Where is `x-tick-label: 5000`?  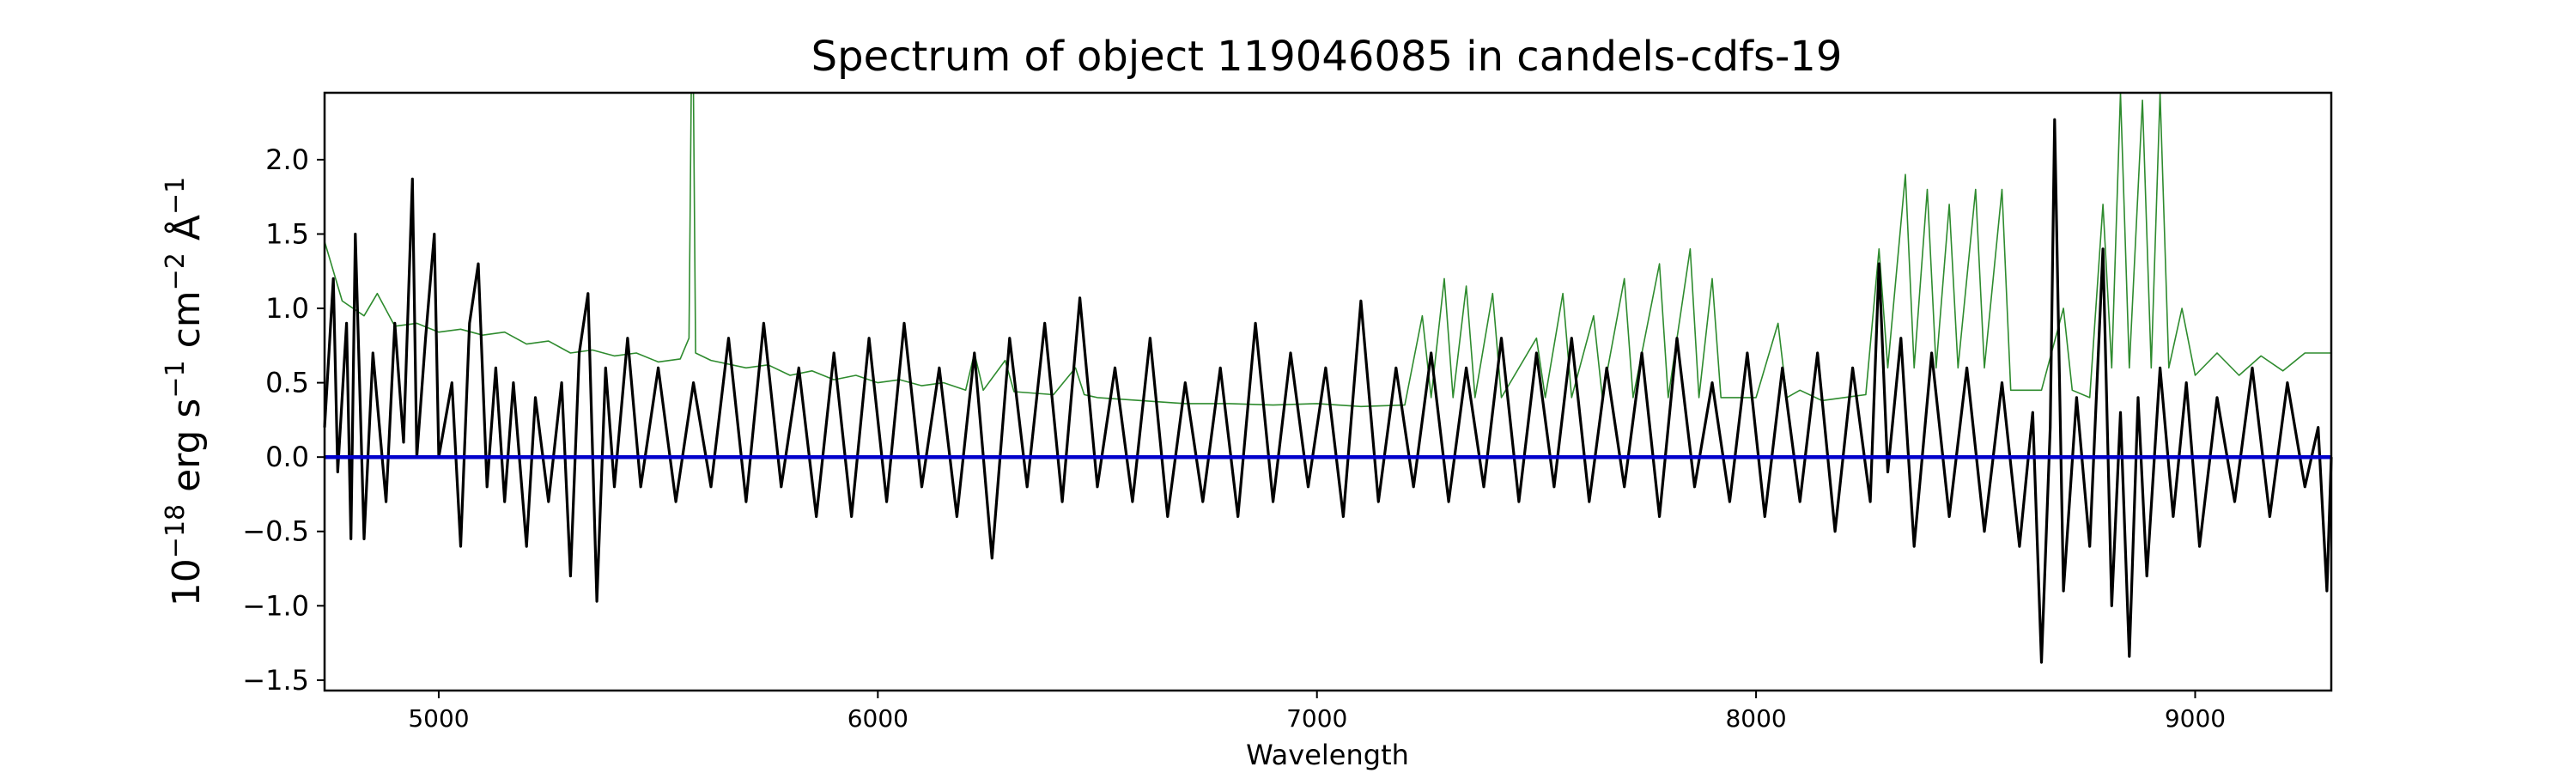
x-tick-label: 5000 is located at coordinates (439, 718).